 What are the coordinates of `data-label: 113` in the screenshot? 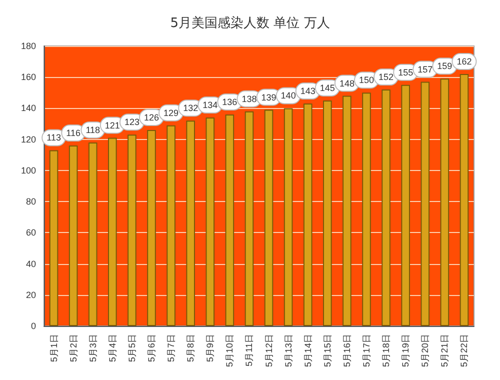 It's located at (53, 137).